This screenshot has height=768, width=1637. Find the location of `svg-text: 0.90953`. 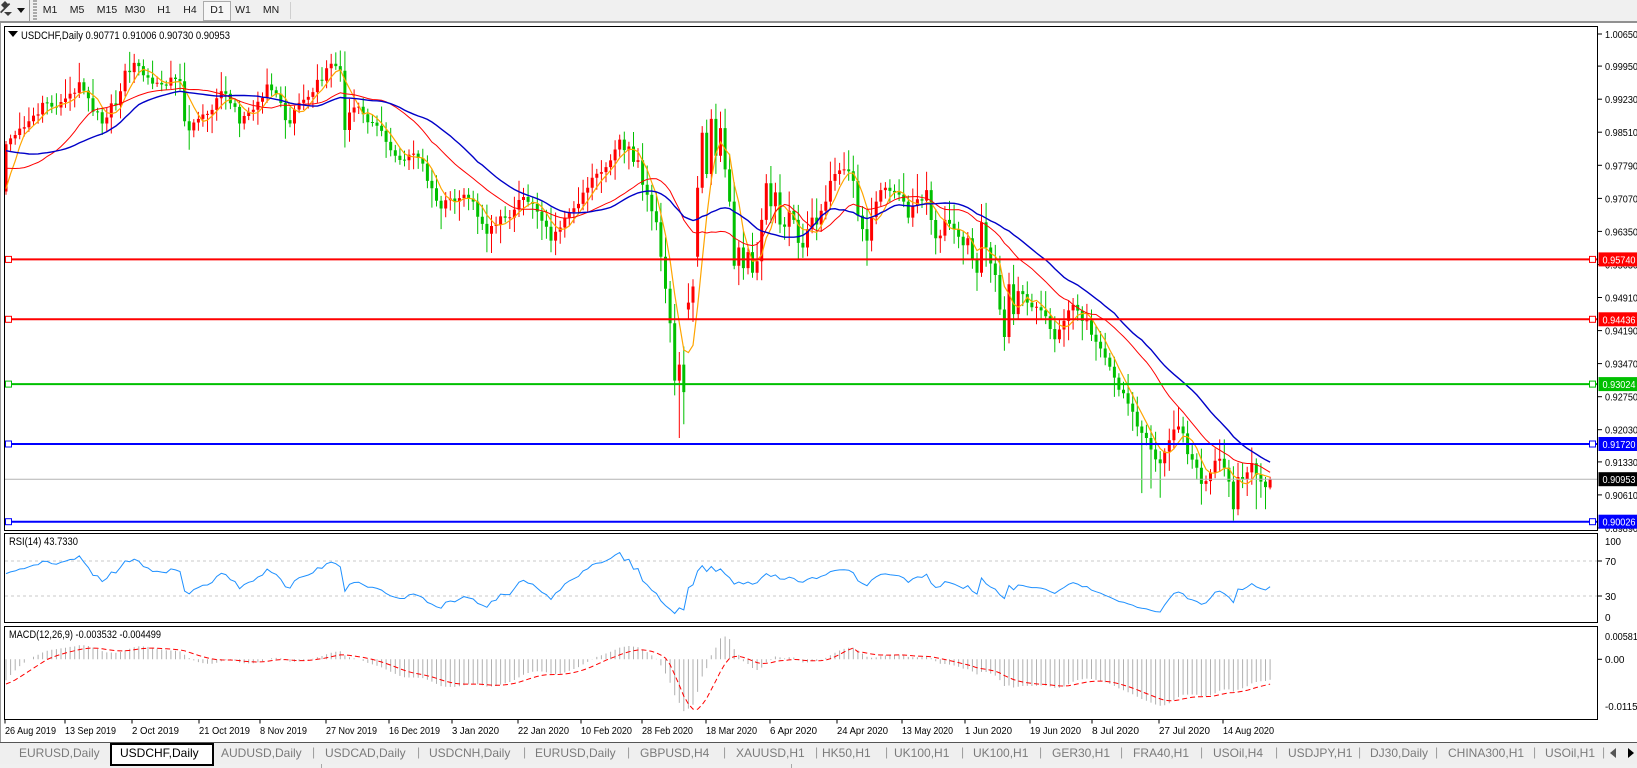

svg-text: 0.90953 is located at coordinates (1619, 480).